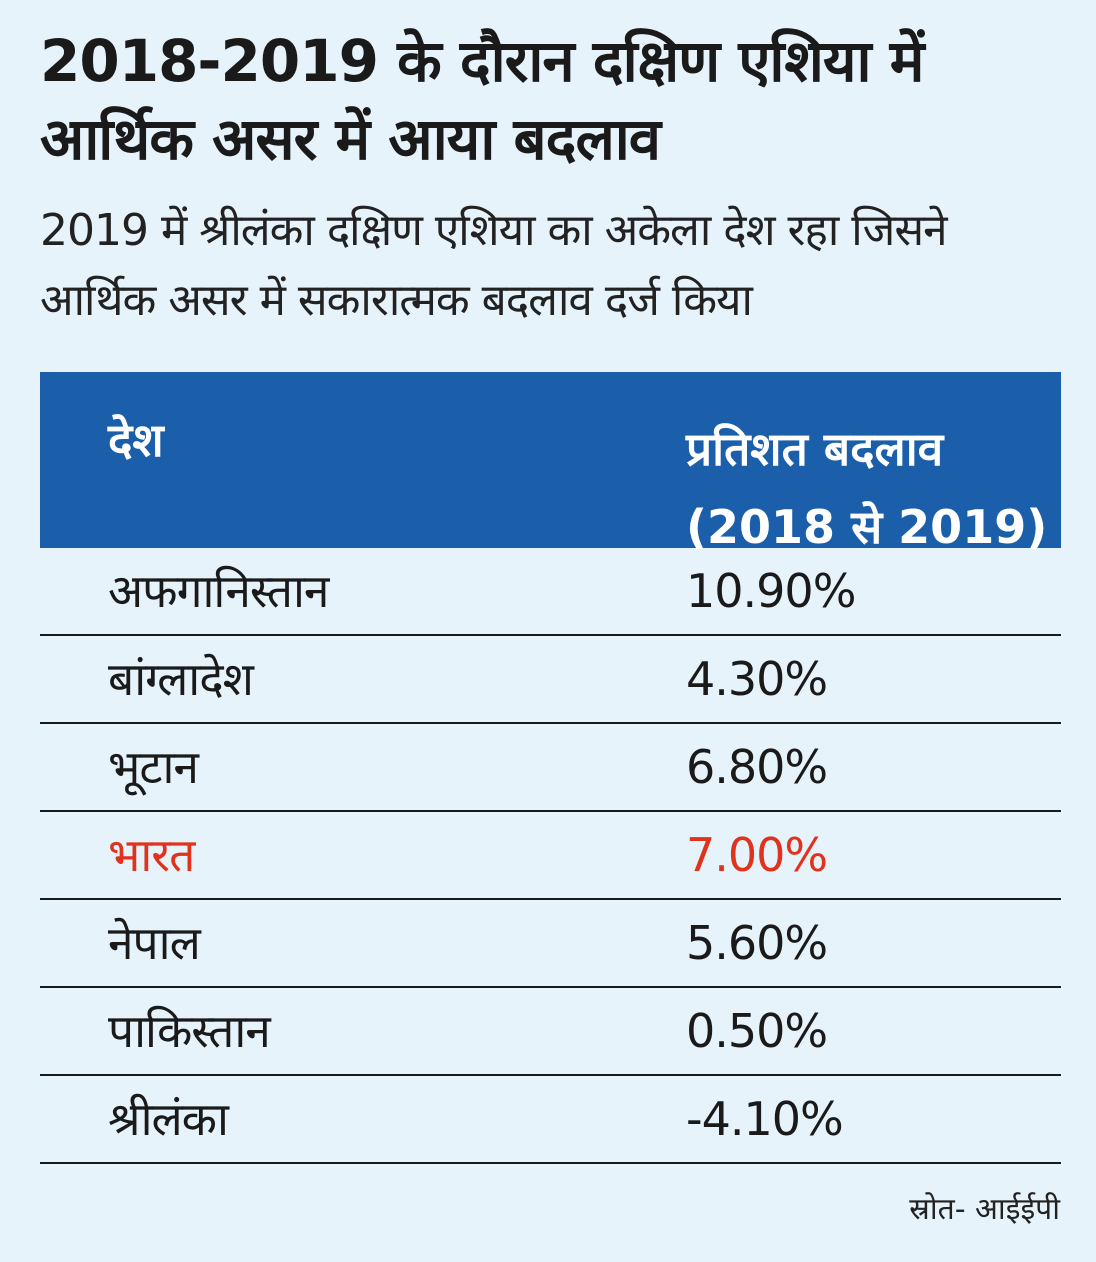 This screenshot has height=1262, width=1096. I want to click on row-value: 4.30%, so click(757, 679).